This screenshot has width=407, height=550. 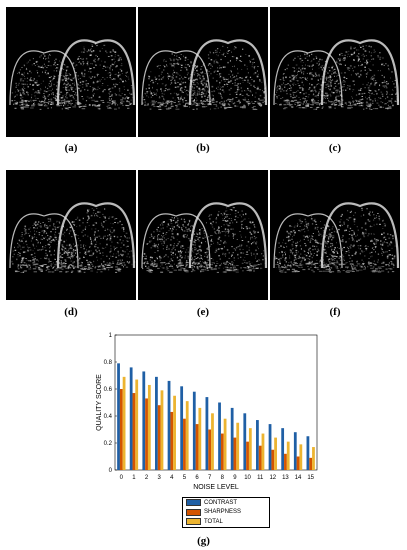 What do you see at coordinates (272, 478) in the screenshot?
I see `x-tick-label: 12` at bounding box center [272, 478].